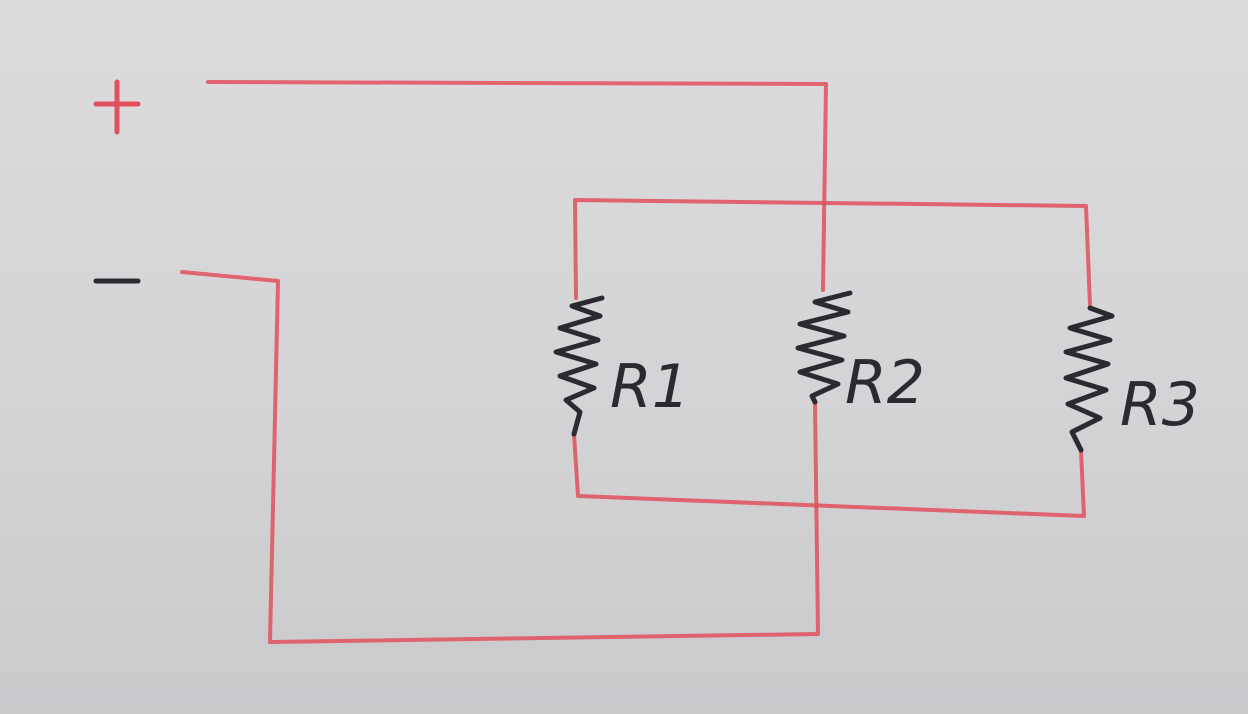 The height and width of the screenshot is (714, 1248). What do you see at coordinates (885, 383) in the screenshot?
I see `resistor-label-r2: R2` at bounding box center [885, 383].